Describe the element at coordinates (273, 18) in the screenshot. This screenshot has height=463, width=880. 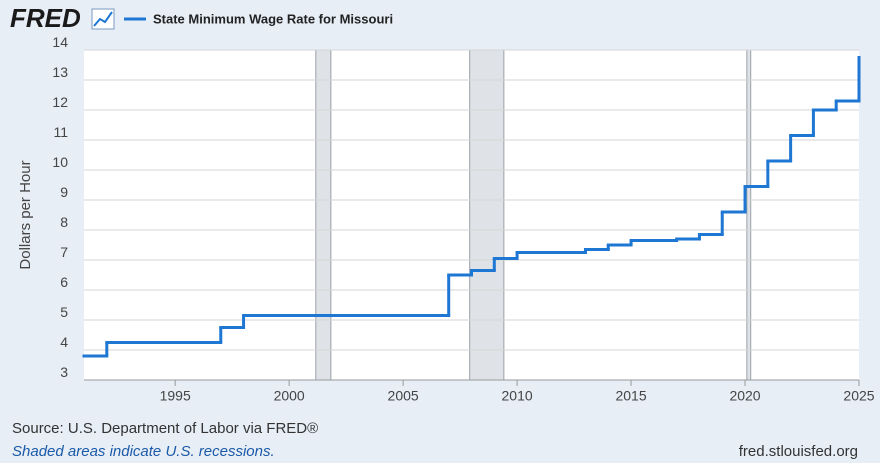
I see `legend-label: State Minimum Wage Rate for Missouri` at that location.